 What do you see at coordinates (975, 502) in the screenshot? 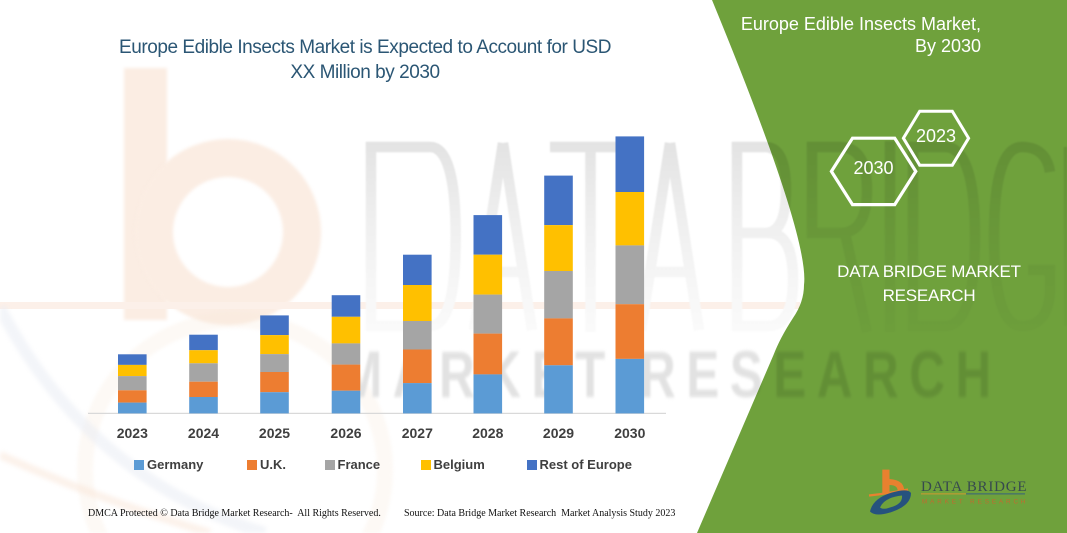
I see `svg-text: MARKET RESEARCH` at bounding box center [975, 502].